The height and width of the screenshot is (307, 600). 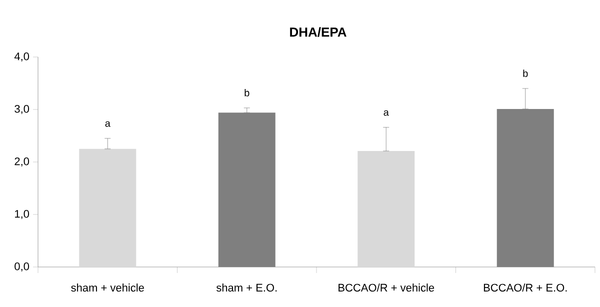 What do you see at coordinates (525, 288) in the screenshot?
I see `x-tick-label: BCCAO/R + E.O.` at bounding box center [525, 288].